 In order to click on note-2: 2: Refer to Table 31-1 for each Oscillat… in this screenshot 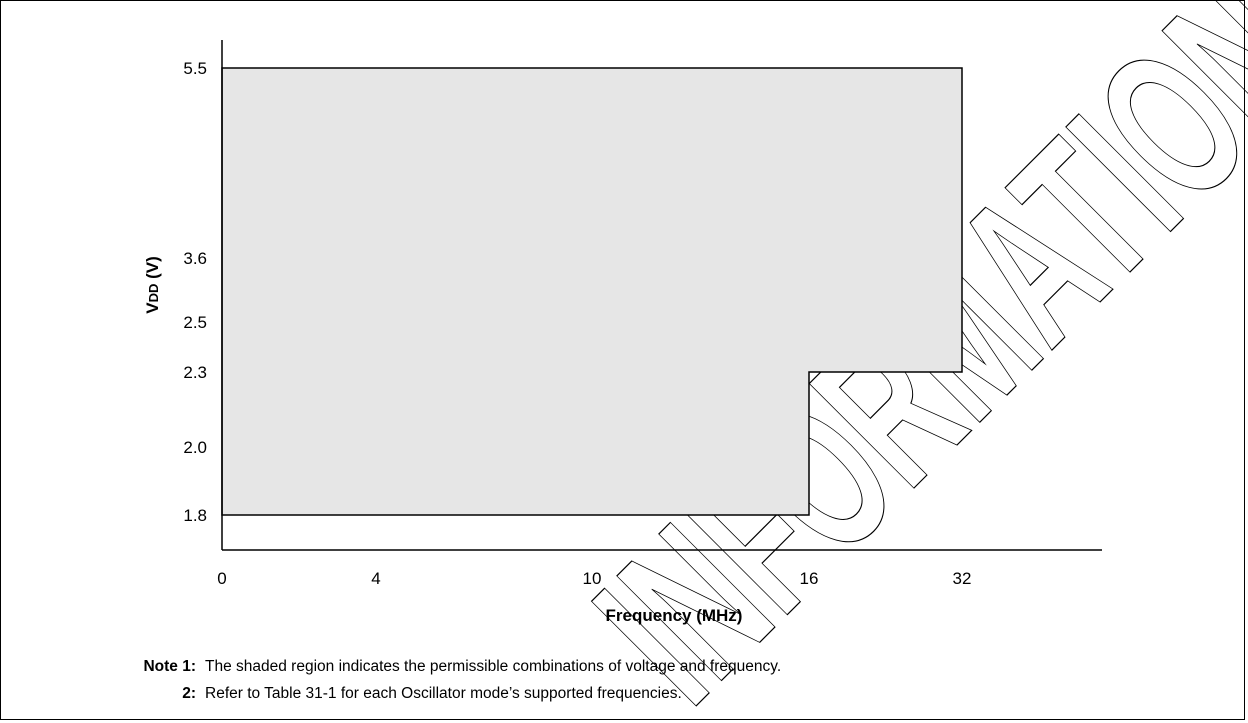, I will do `click(443, 698)`.